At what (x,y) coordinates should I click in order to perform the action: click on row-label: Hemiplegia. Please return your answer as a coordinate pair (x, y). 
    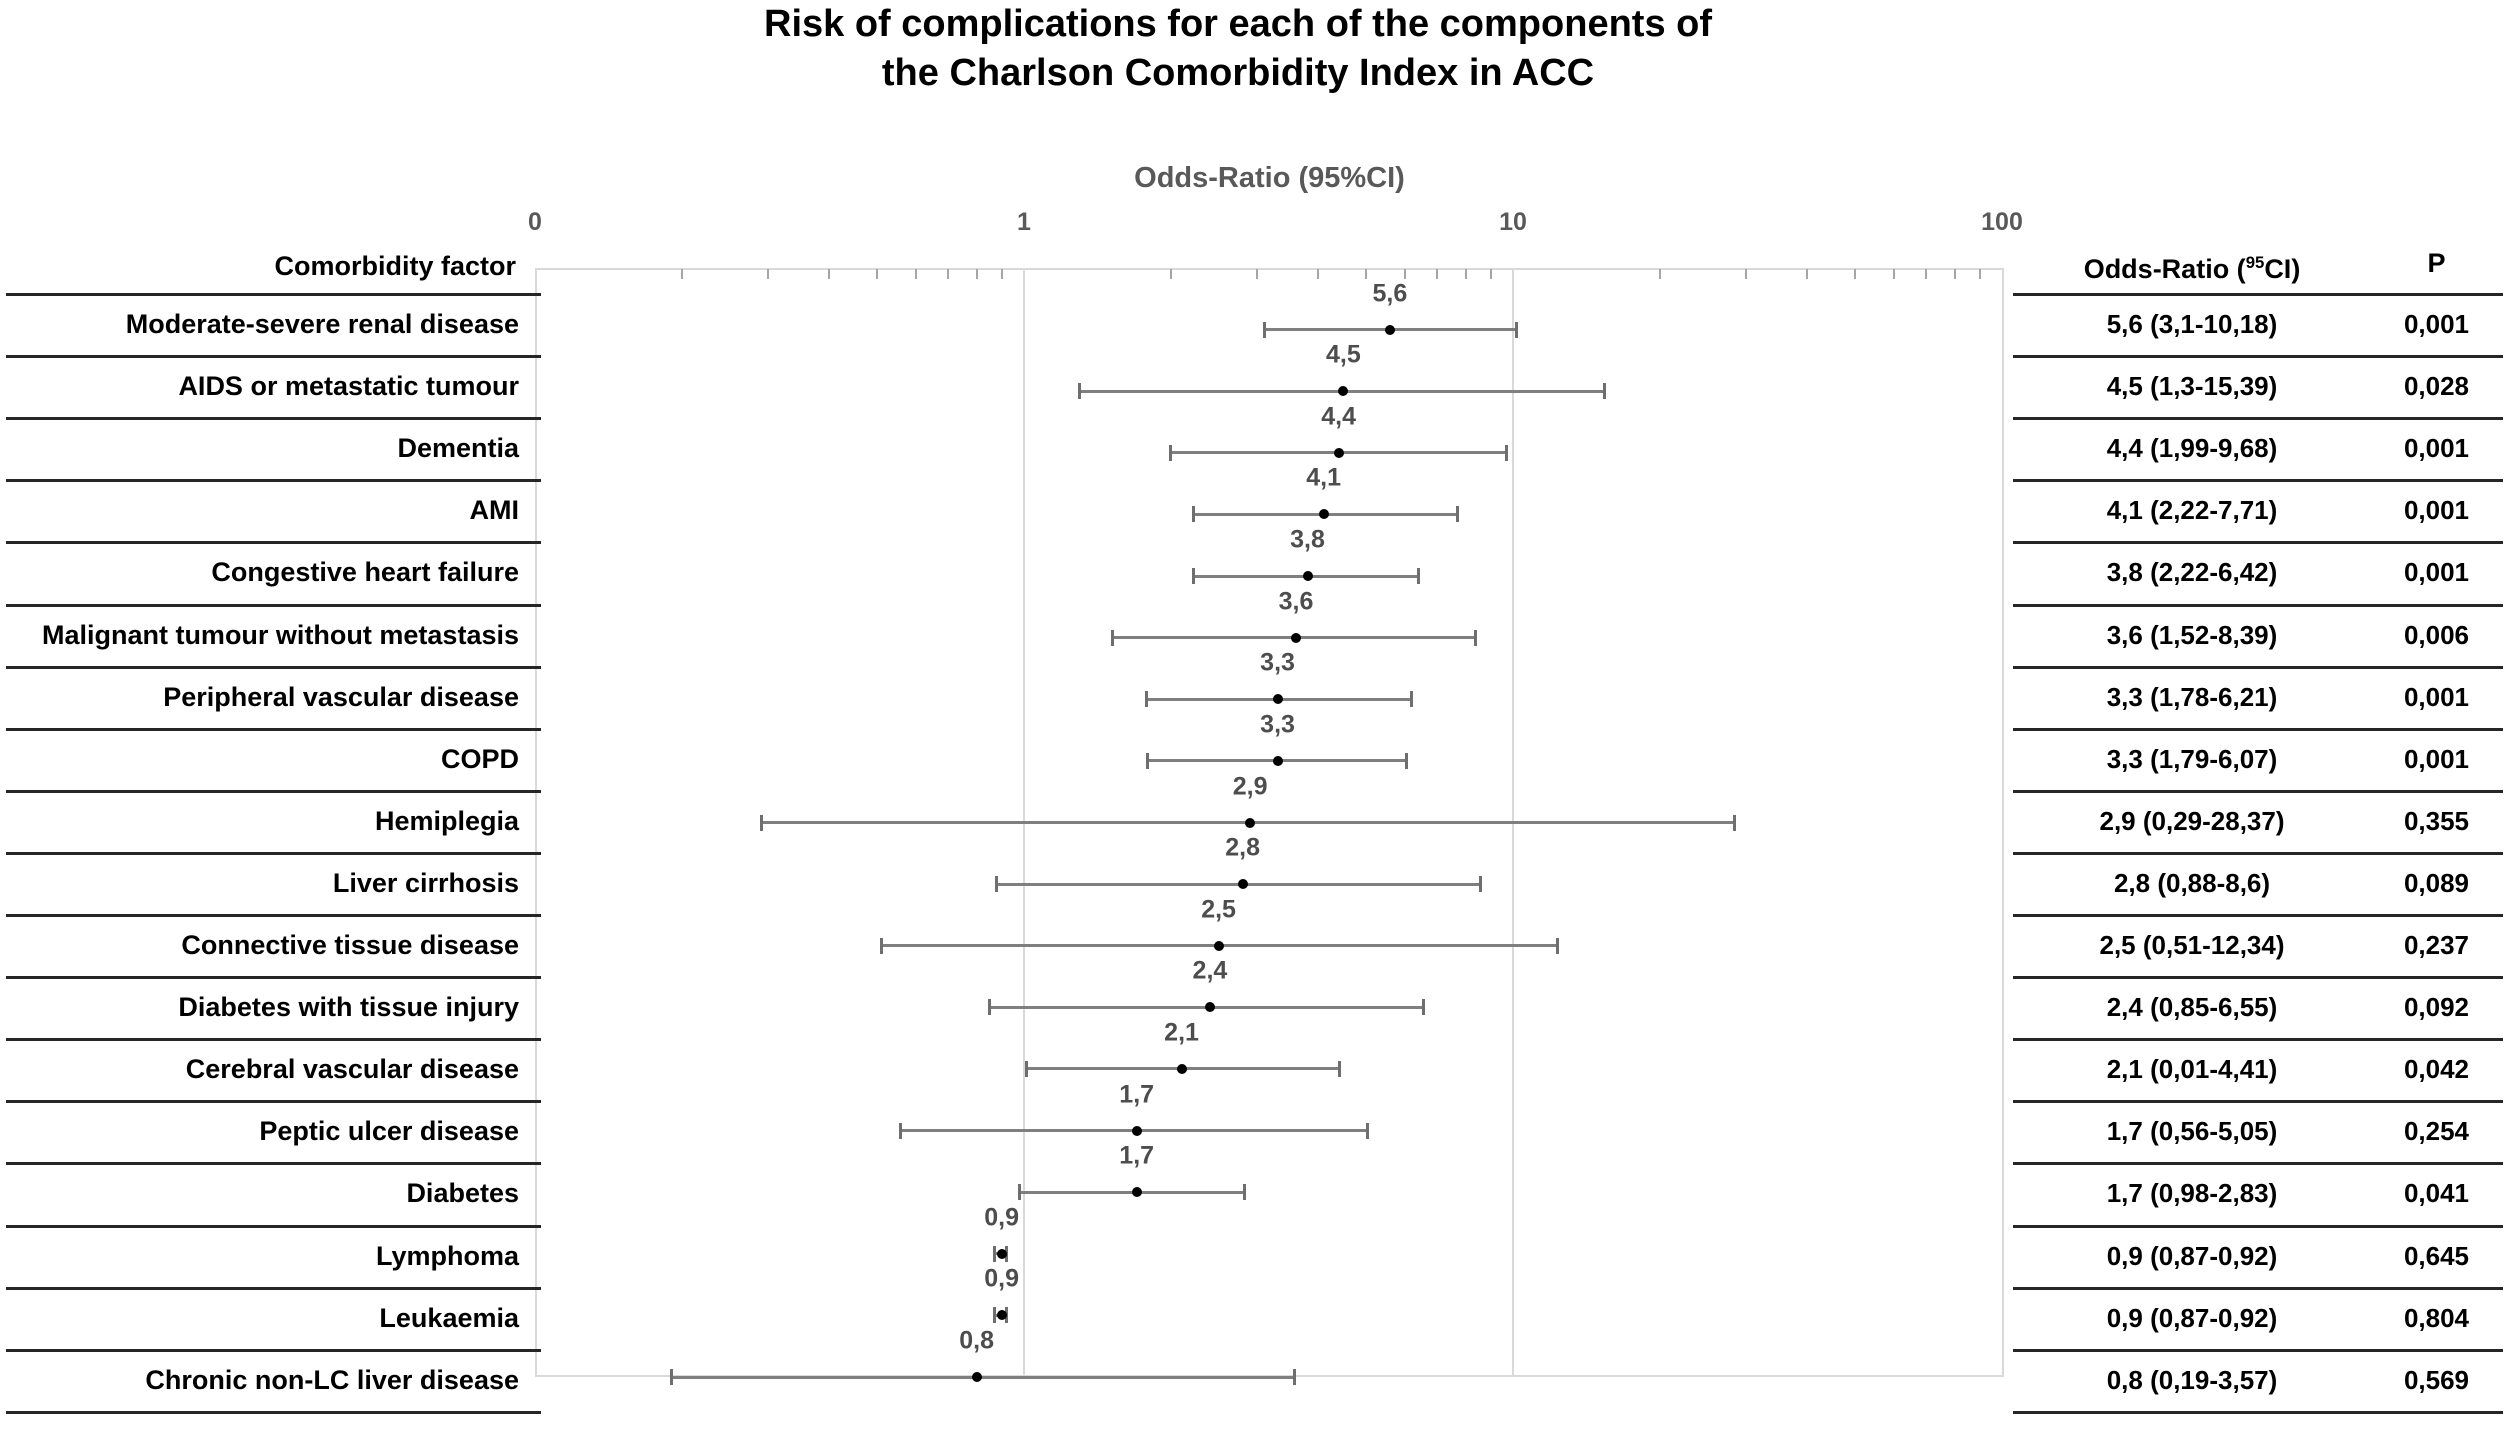
    Looking at the image, I should click on (446, 821).